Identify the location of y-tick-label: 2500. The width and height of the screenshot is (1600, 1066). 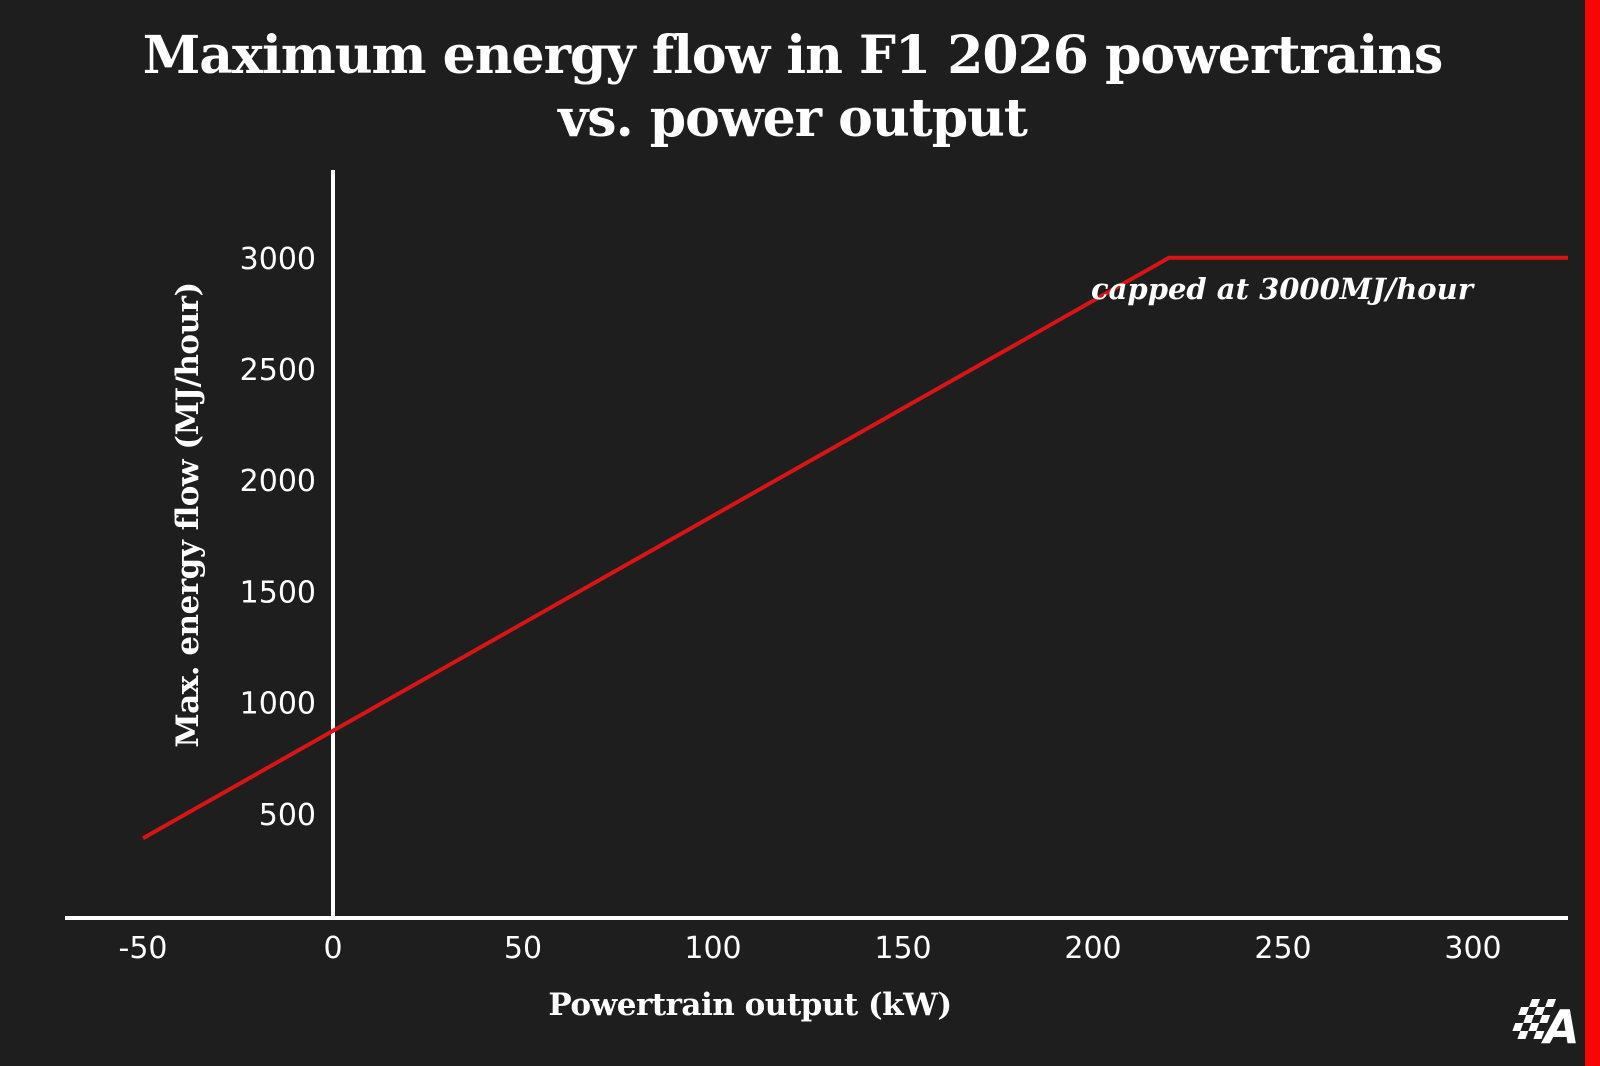
(278, 370).